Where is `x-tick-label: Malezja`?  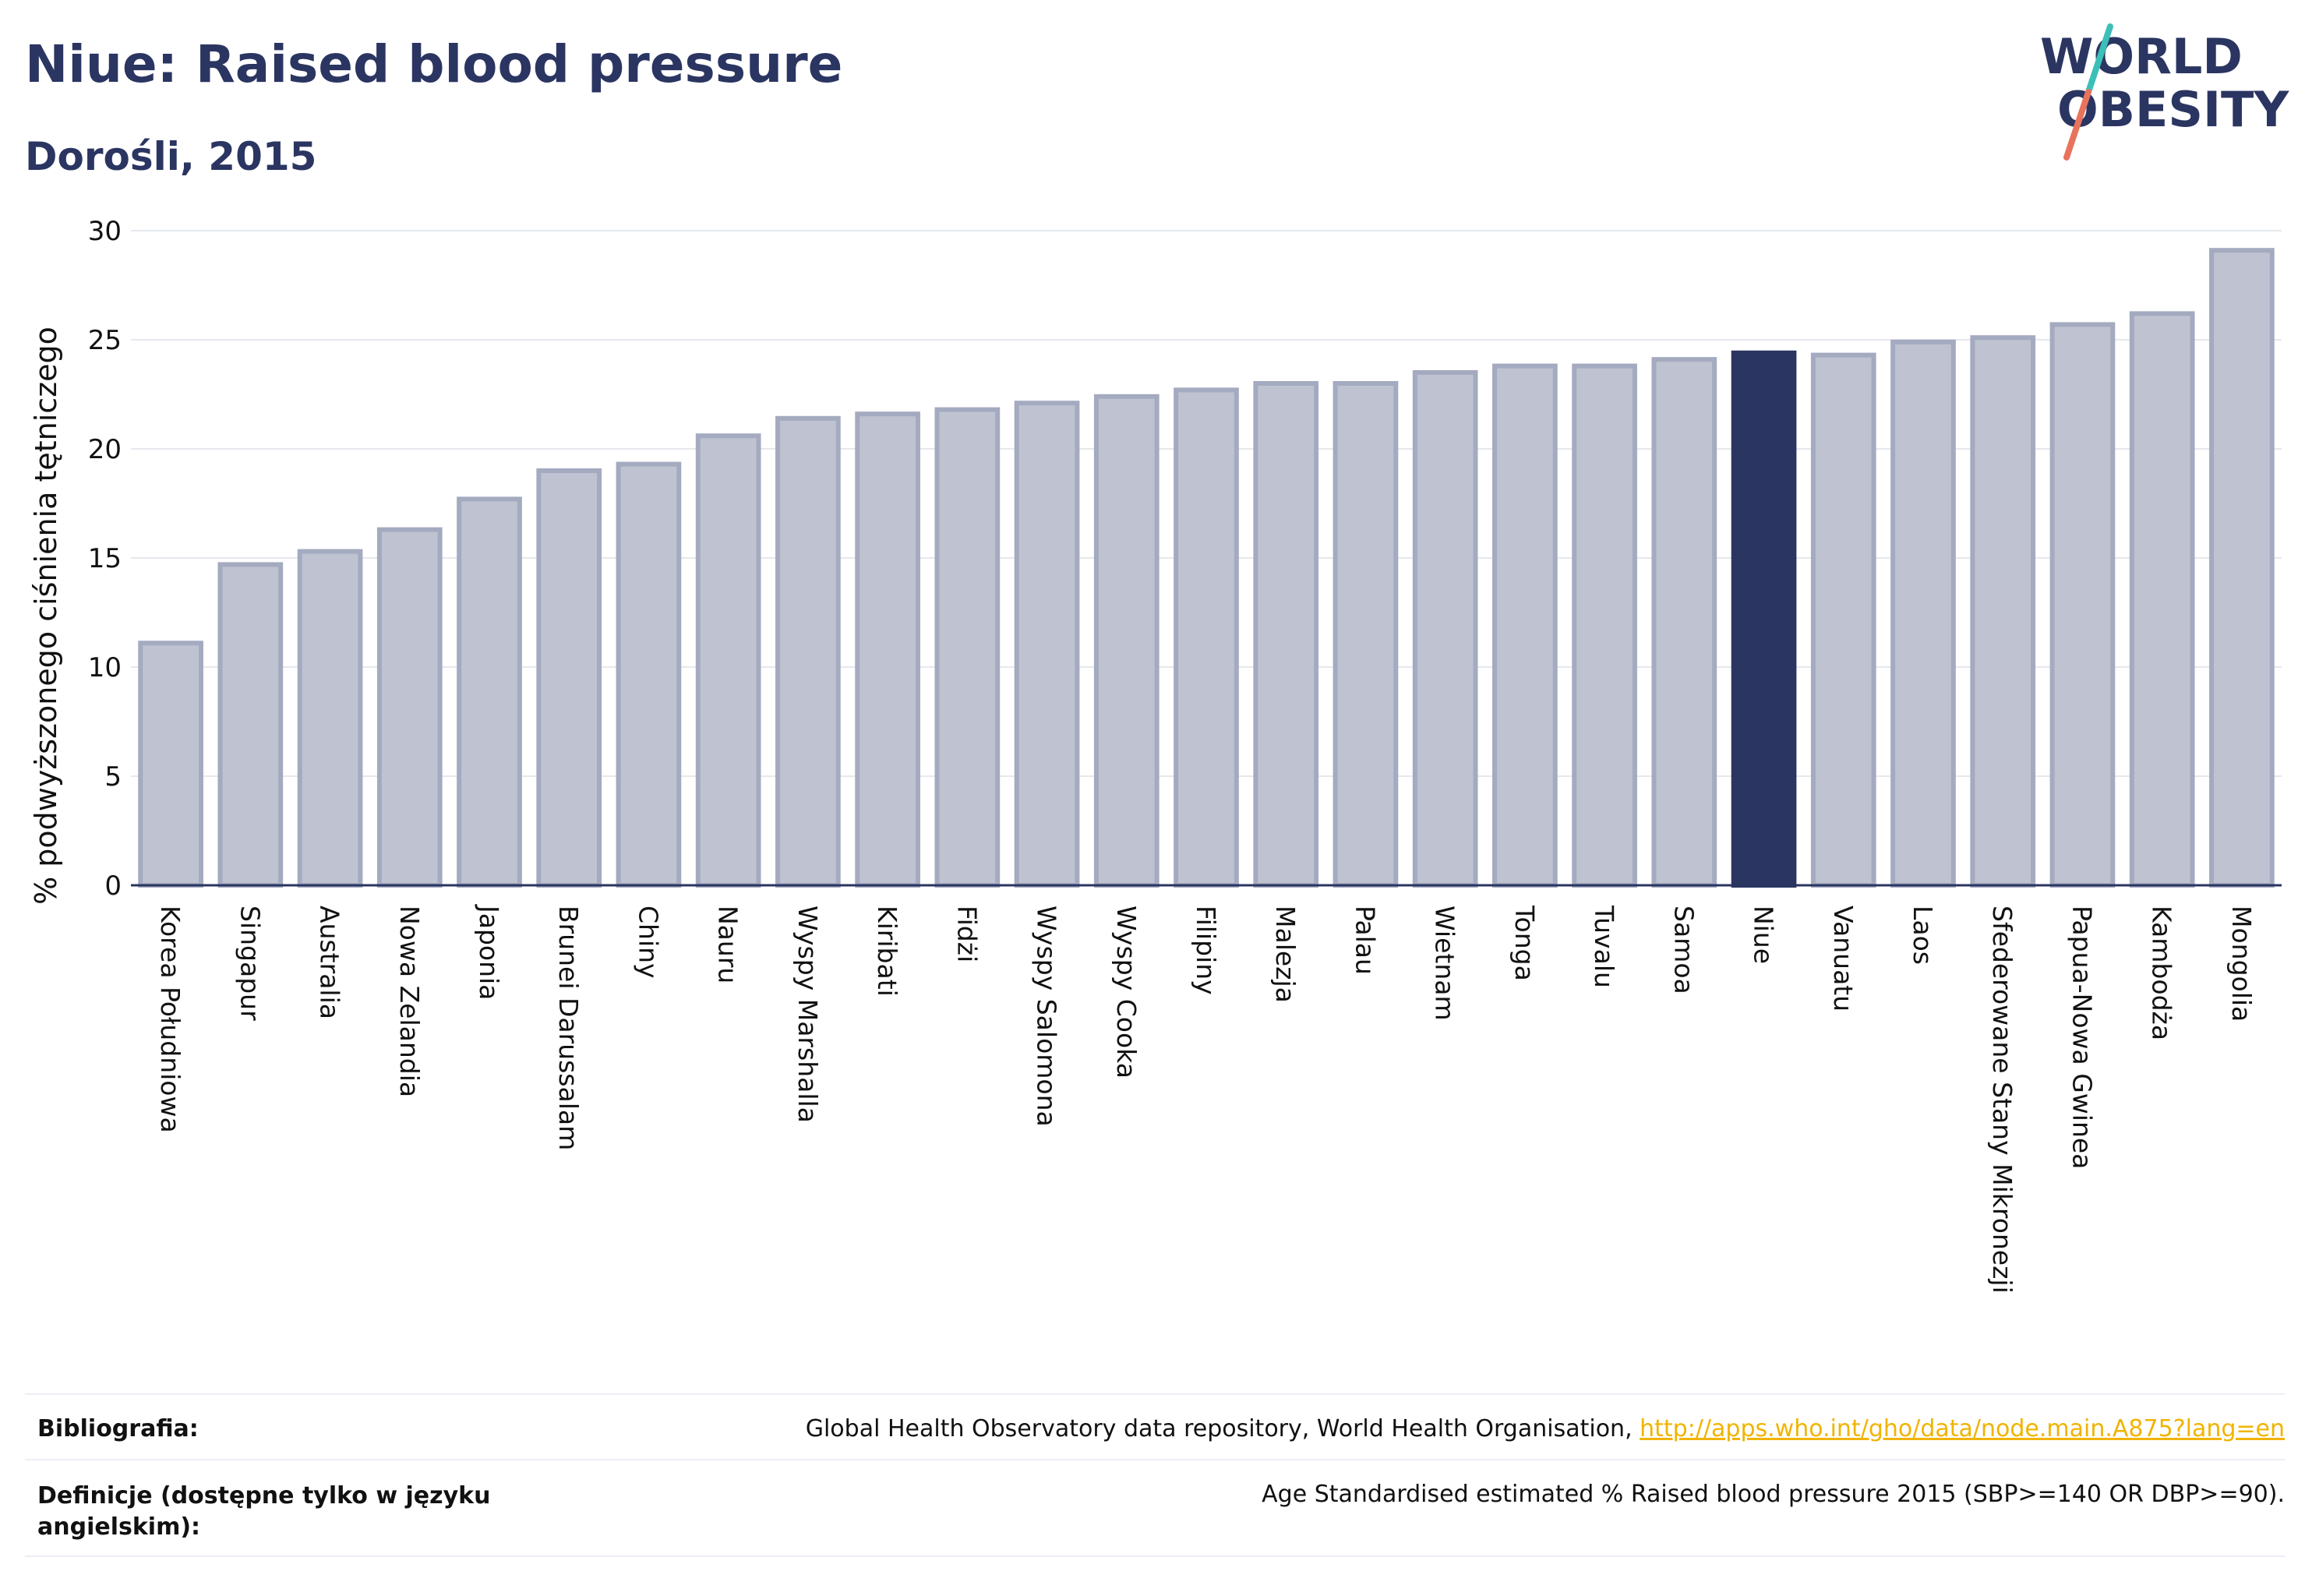 x-tick-label: Malezja is located at coordinates (1285, 954).